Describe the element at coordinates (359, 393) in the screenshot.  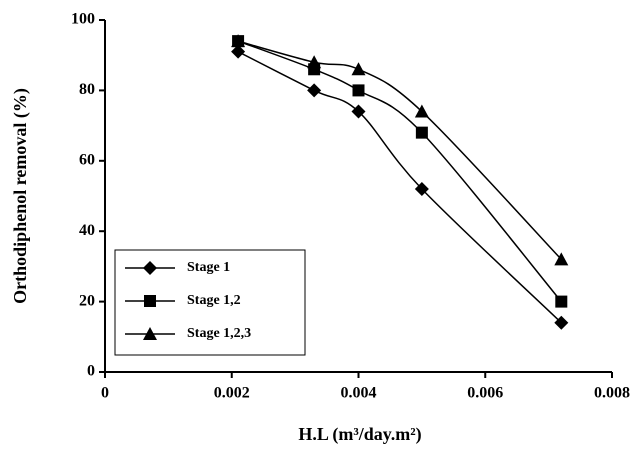
I see `x-tick-label: 0.004` at that location.